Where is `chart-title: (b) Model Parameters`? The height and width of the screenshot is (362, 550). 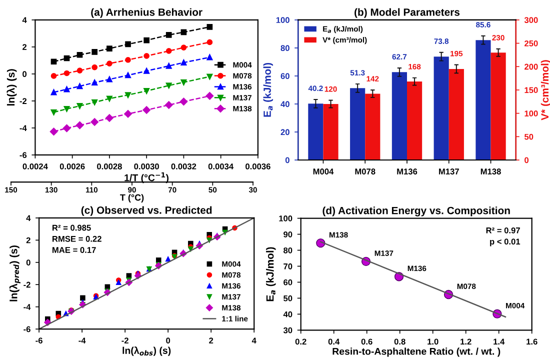 chart-title: (b) Model Parameters is located at coordinates (407, 13).